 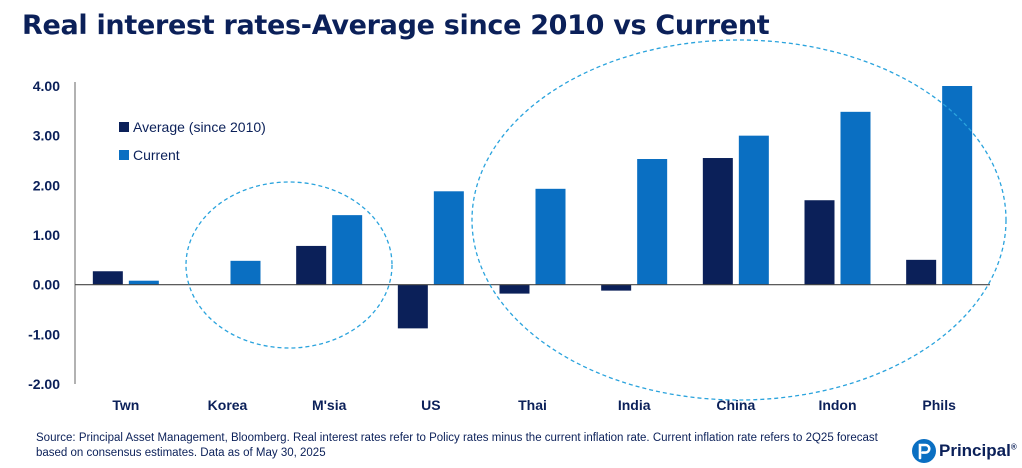 I want to click on x-category-label: Indon, so click(x=837, y=405).